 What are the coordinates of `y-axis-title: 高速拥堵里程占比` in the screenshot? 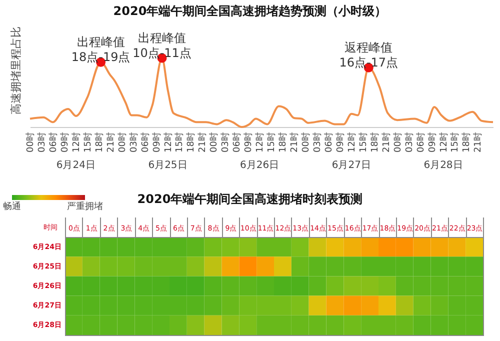 It's located at (16, 70).